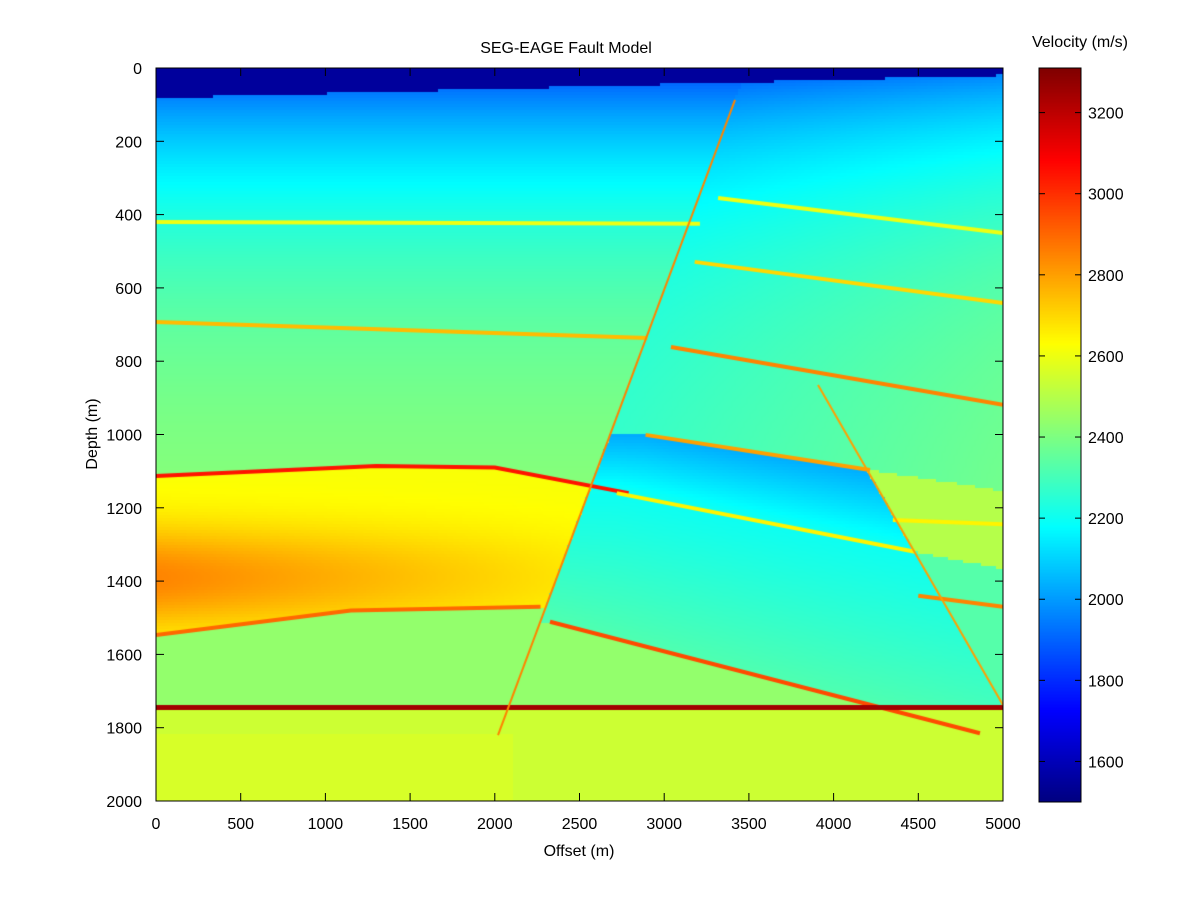  I want to click on y-tick-label: 0, so click(137, 69).